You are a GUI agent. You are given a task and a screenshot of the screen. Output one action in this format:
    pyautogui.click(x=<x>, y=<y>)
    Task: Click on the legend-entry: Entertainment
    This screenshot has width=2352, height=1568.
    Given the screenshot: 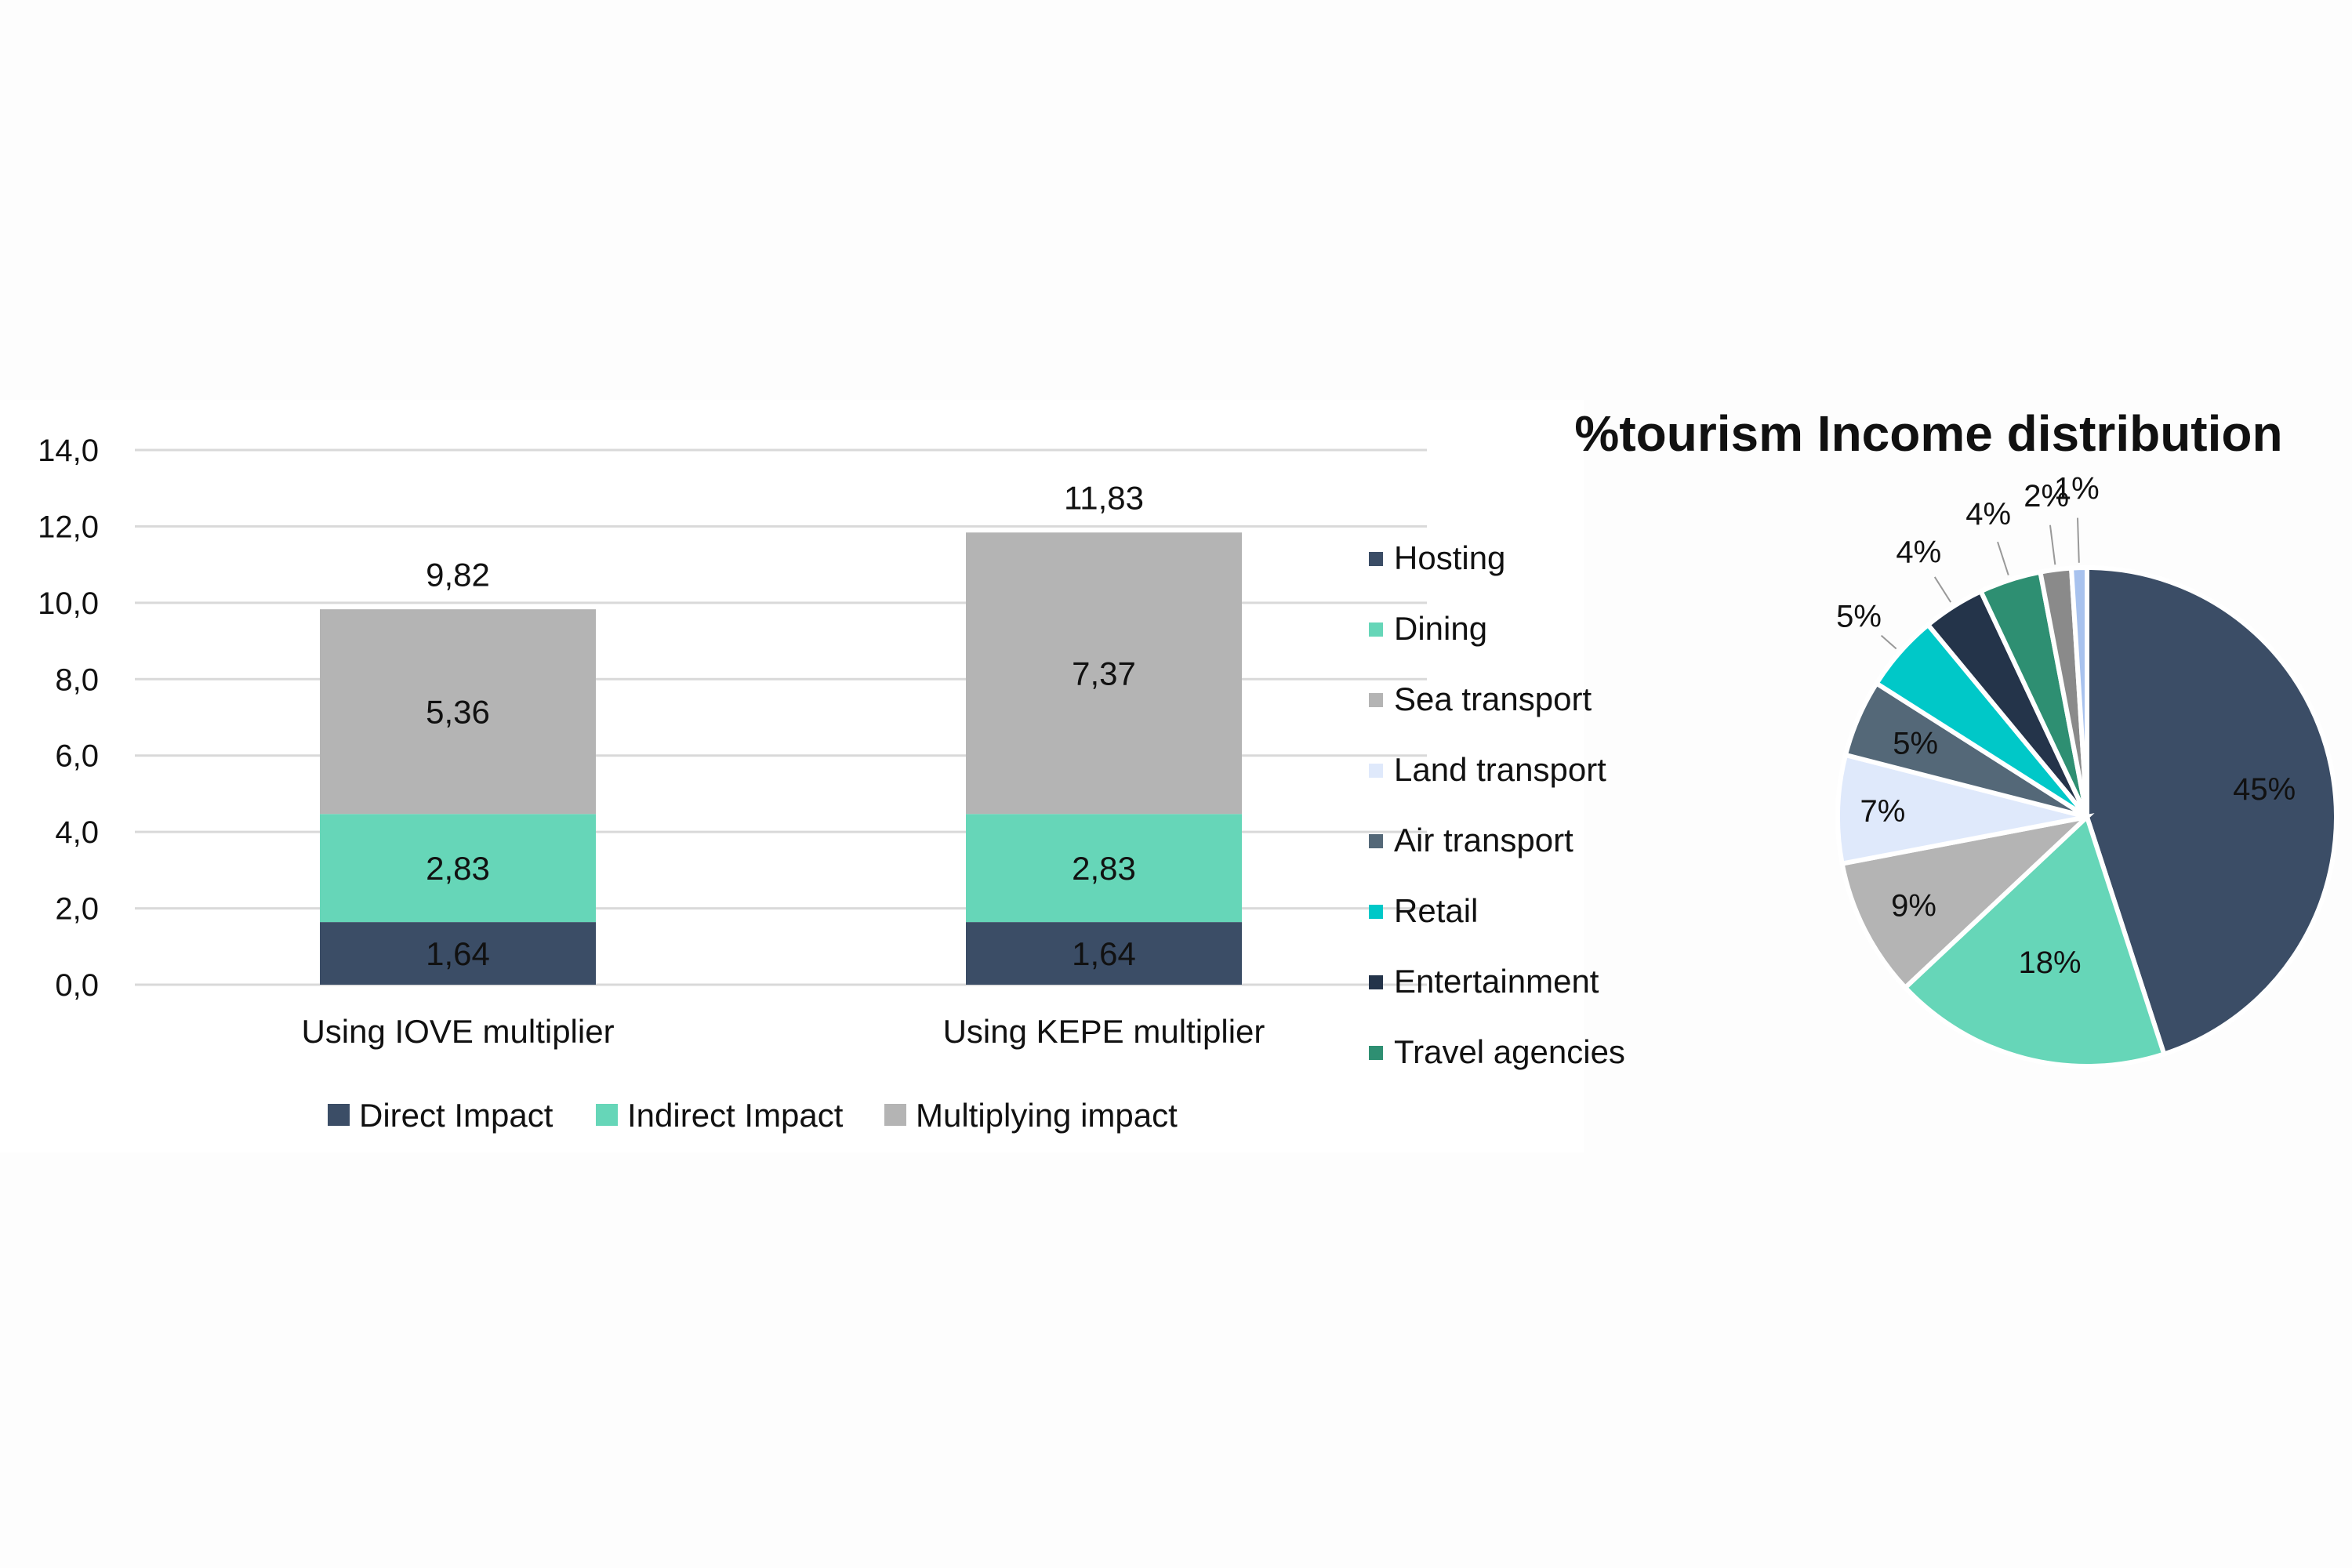 What is the action you would take?
    pyautogui.click(x=1496, y=981)
    